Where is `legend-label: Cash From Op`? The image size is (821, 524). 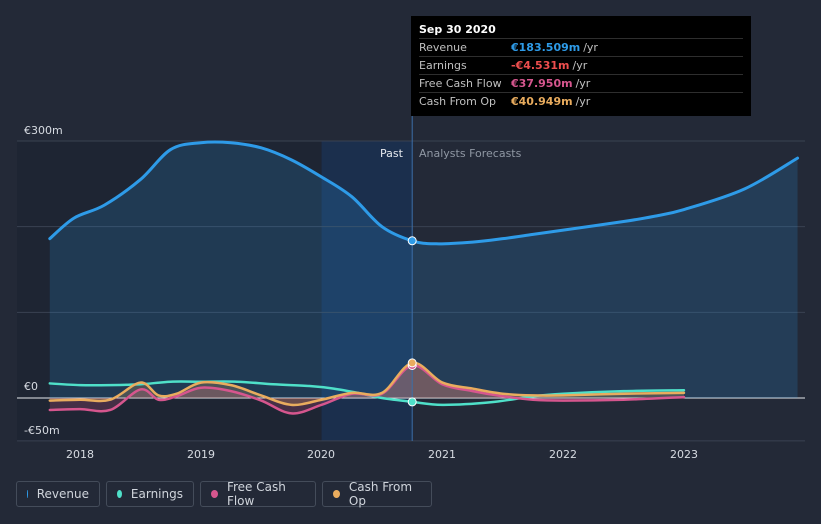 legend-label: Cash From Op is located at coordinates (380, 494).